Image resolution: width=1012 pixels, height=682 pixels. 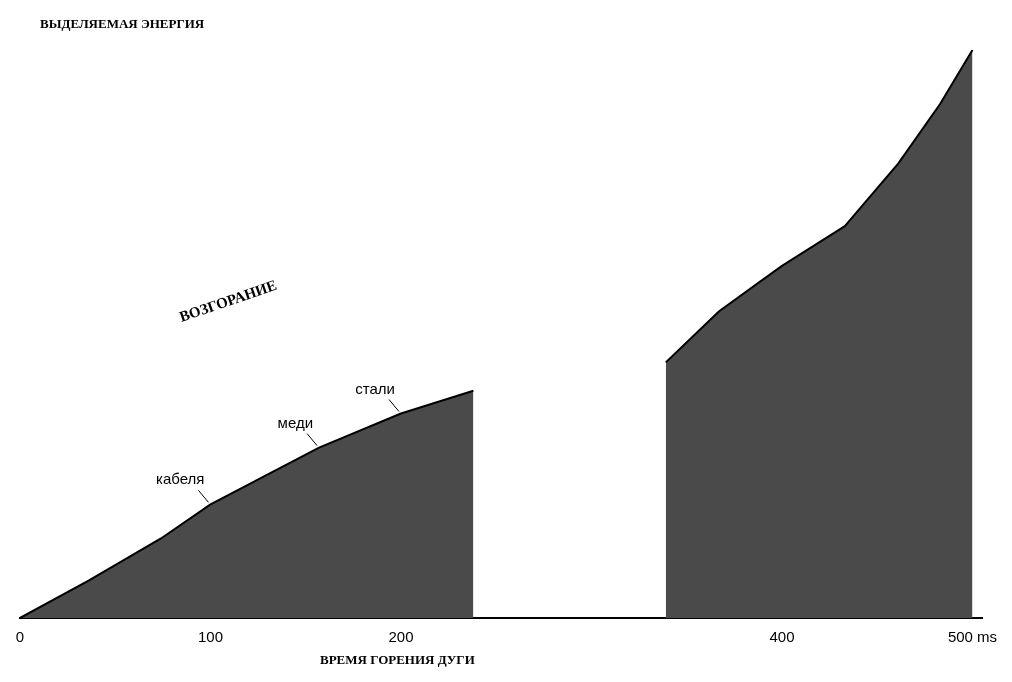 What do you see at coordinates (122, 24) in the screenshot?
I see `y-axis-title: ВЫДЕЛЯЕМАЯ ЭНЕРГИЯ` at bounding box center [122, 24].